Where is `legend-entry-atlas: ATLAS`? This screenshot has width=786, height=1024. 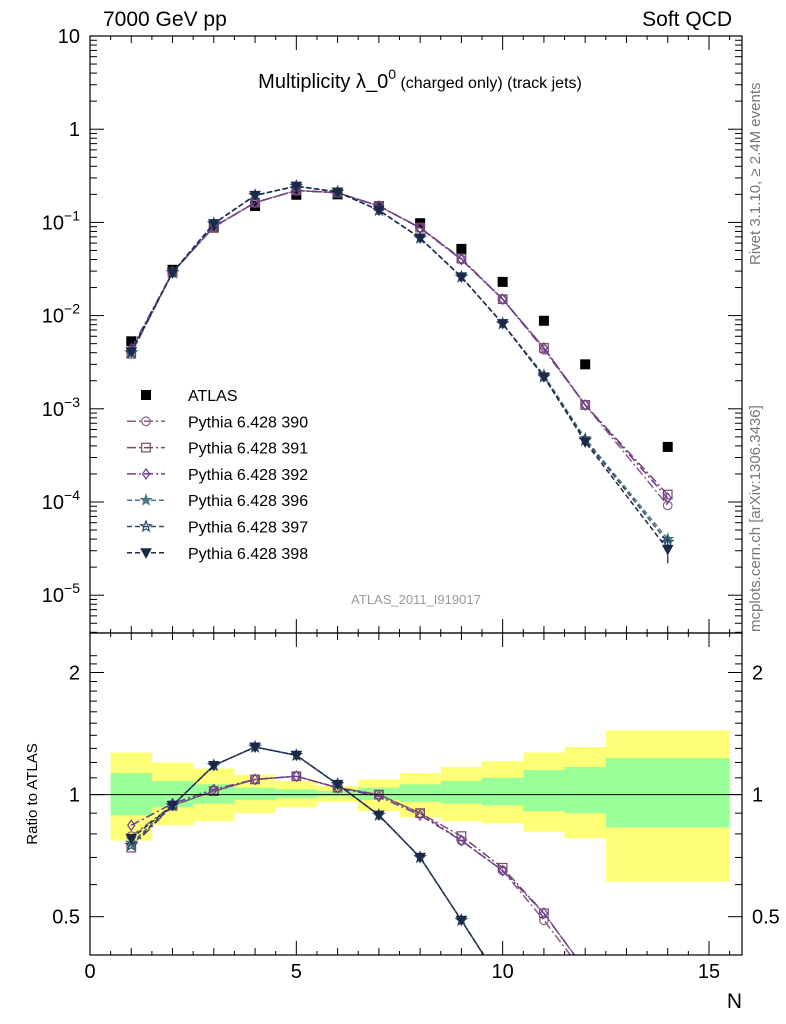 legend-entry-atlas: ATLAS is located at coordinates (189, 396).